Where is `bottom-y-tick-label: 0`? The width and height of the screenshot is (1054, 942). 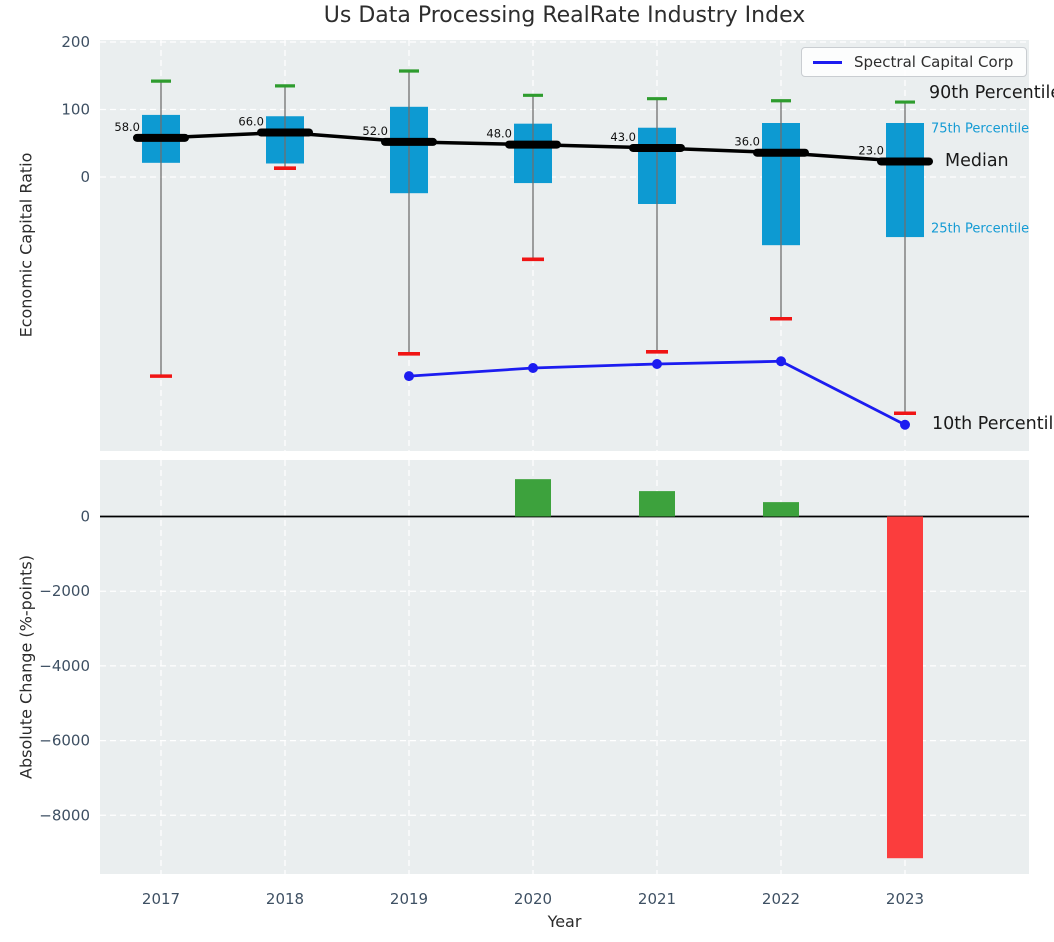 bottom-y-tick-label: 0 is located at coordinates (85, 517).